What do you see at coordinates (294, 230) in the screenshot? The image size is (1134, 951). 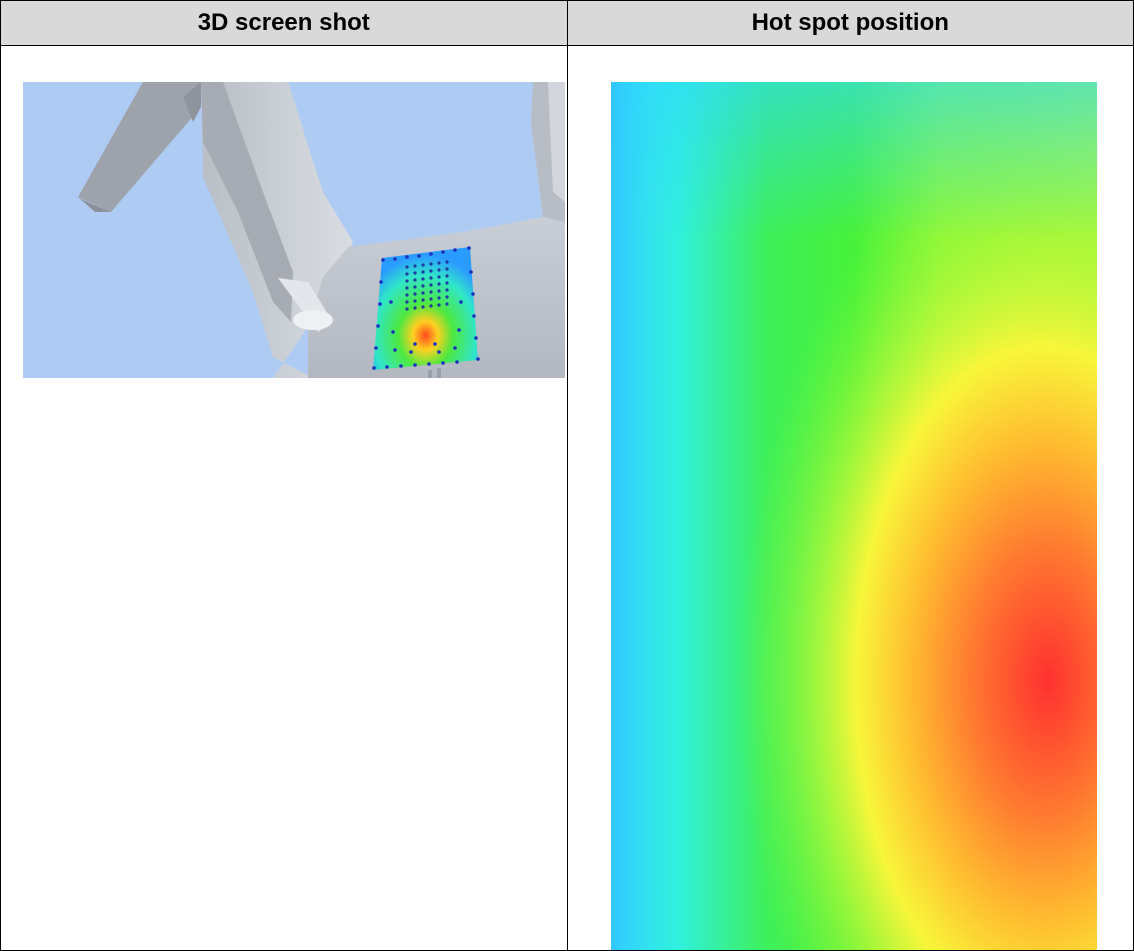 I see `3d-render-image` at bounding box center [294, 230].